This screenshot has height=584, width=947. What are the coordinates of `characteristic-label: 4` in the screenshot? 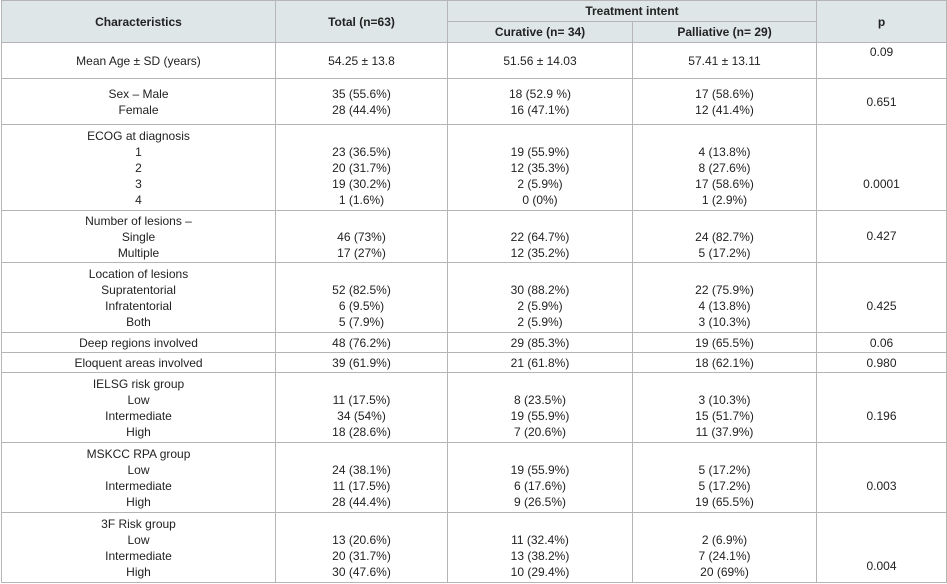 It's located at (138, 199).